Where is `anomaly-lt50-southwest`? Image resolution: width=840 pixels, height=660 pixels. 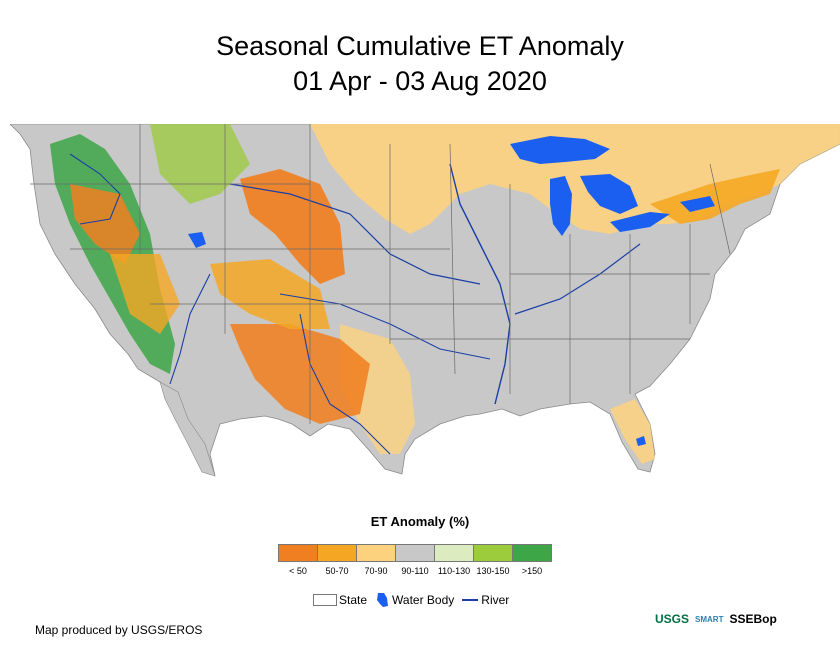 anomaly-lt50-southwest is located at coordinates (300, 374).